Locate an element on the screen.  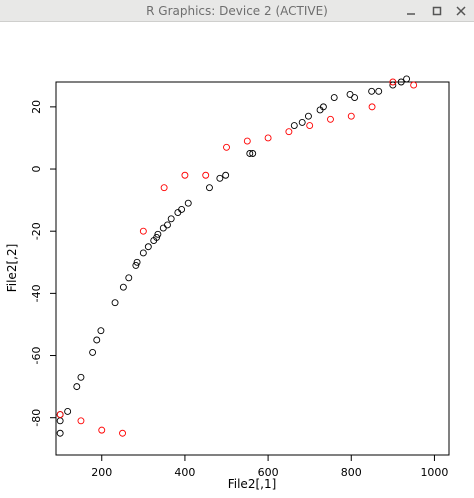
x-tick-label: 400 is located at coordinates (184, 472).